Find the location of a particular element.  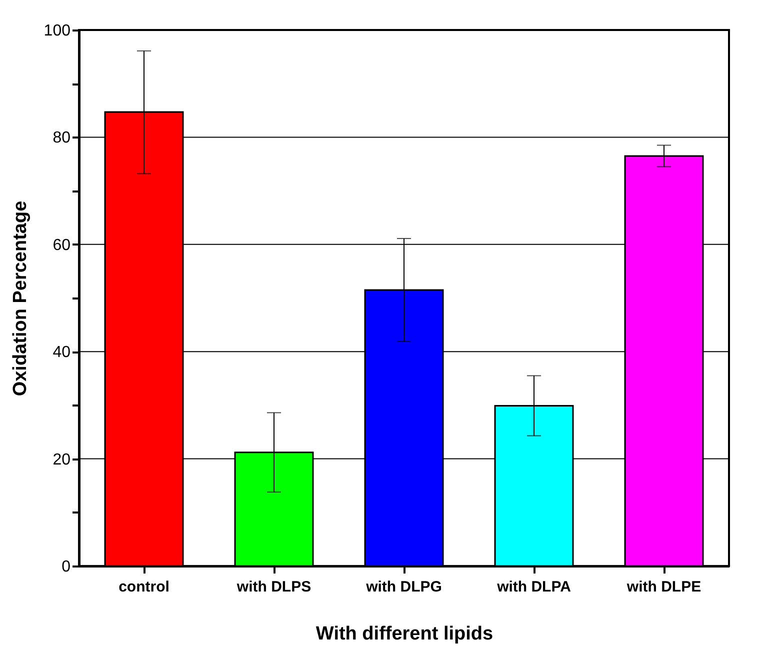

x-axis-title: With different lipids is located at coordinates (405, 634).